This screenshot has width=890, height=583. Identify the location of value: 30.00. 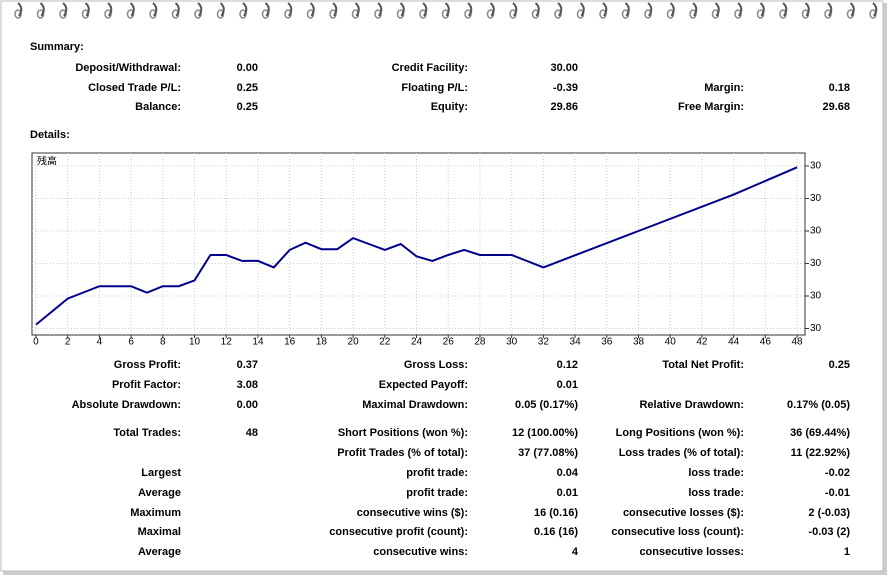
(564, 68).